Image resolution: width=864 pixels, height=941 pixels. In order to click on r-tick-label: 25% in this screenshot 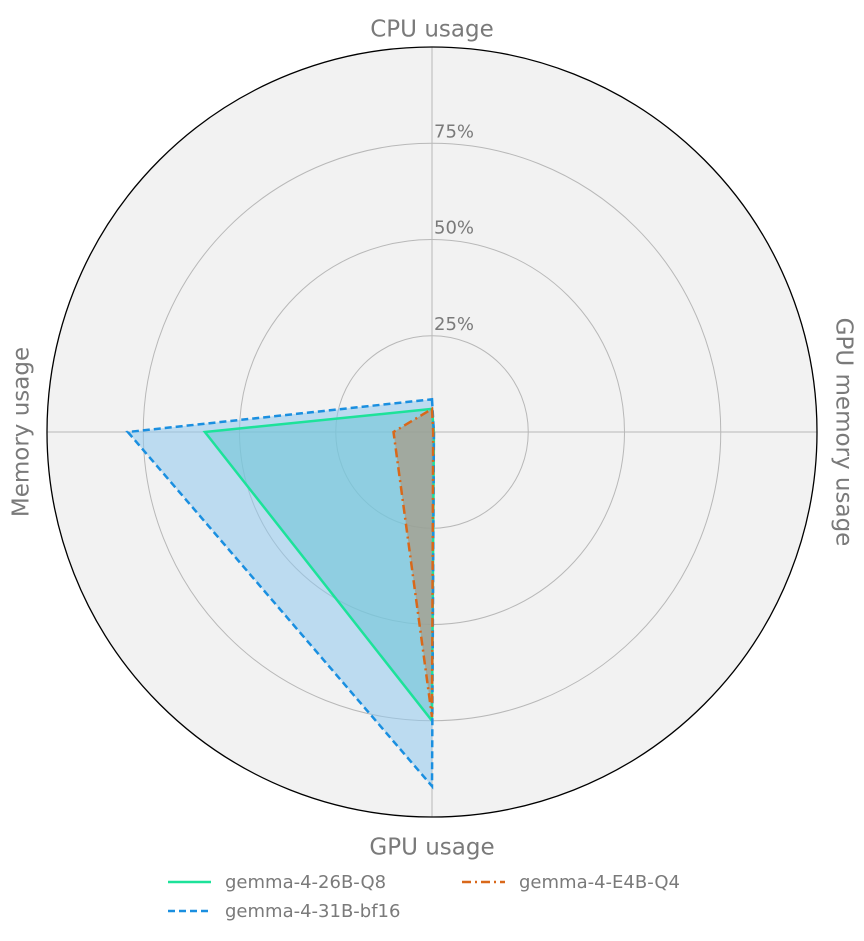, I will do `click(454, 324)`.